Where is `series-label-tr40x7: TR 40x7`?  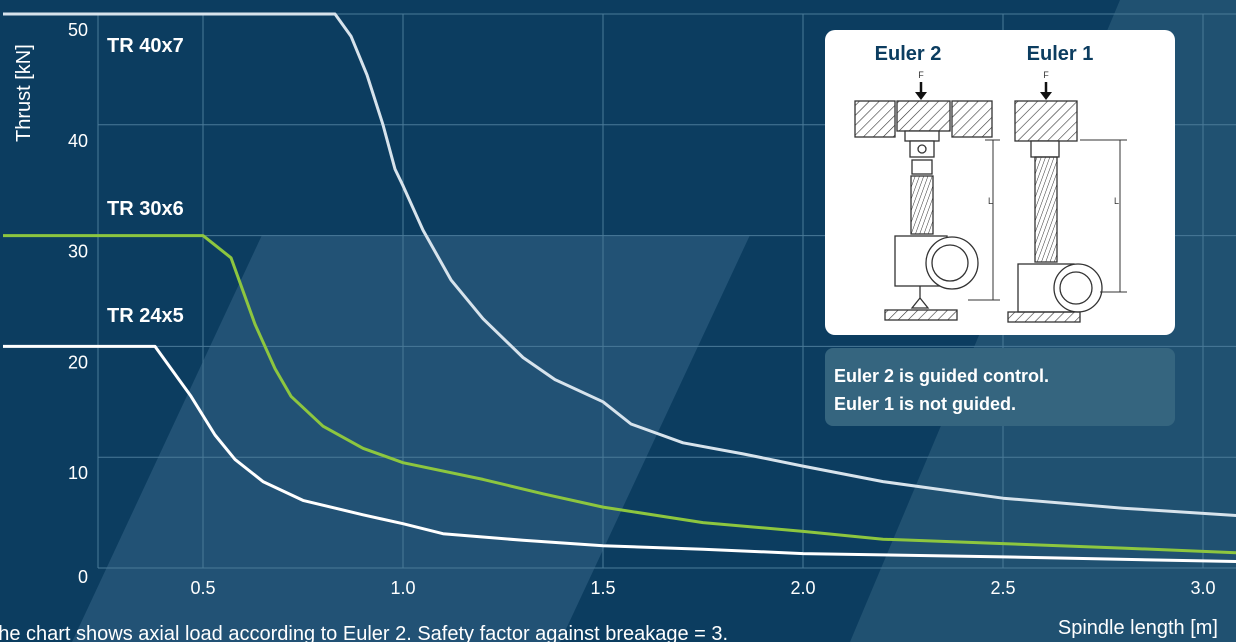 series-label-tr40x7: TR 40x7 is located at coordinates (145, 46).